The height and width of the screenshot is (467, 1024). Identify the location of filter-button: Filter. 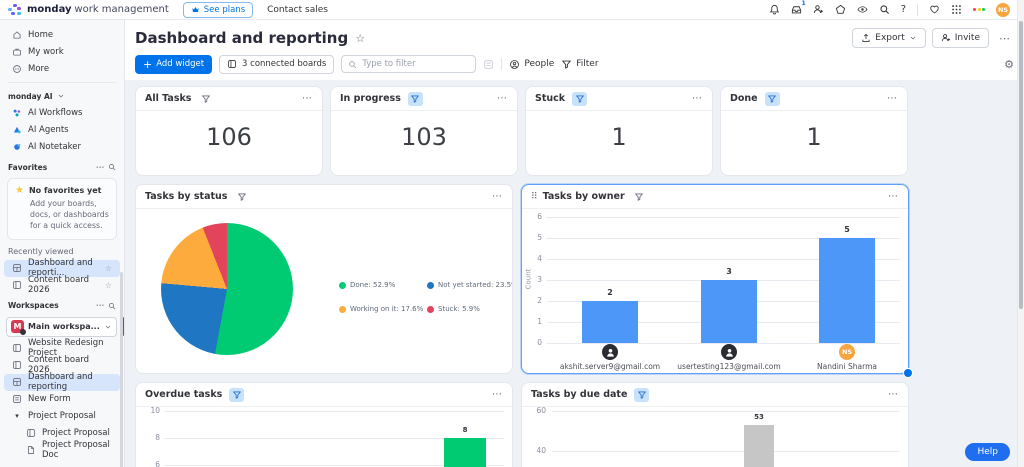
(580, 64).